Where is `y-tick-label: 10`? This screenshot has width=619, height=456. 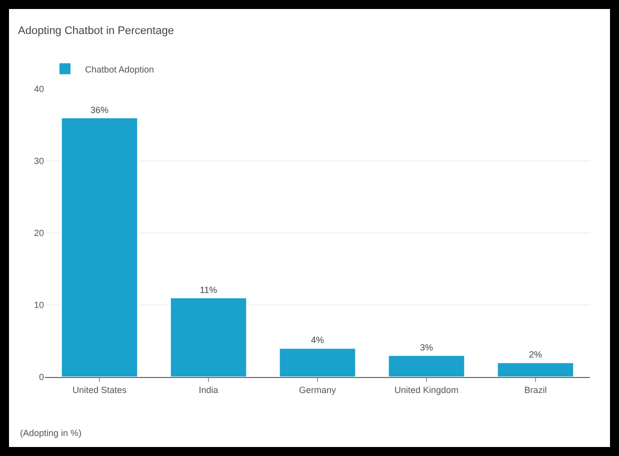
y-tick-label: 10 is located at coordinates (39, 305).